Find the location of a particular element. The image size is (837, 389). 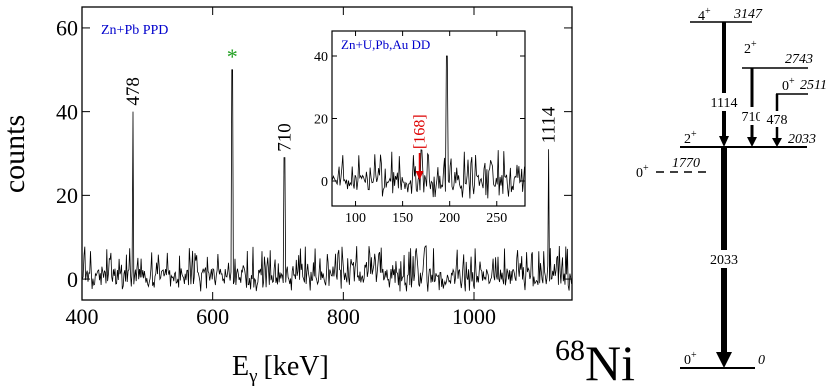

transition-478-label: 478 is located at coordinates (777, 120).